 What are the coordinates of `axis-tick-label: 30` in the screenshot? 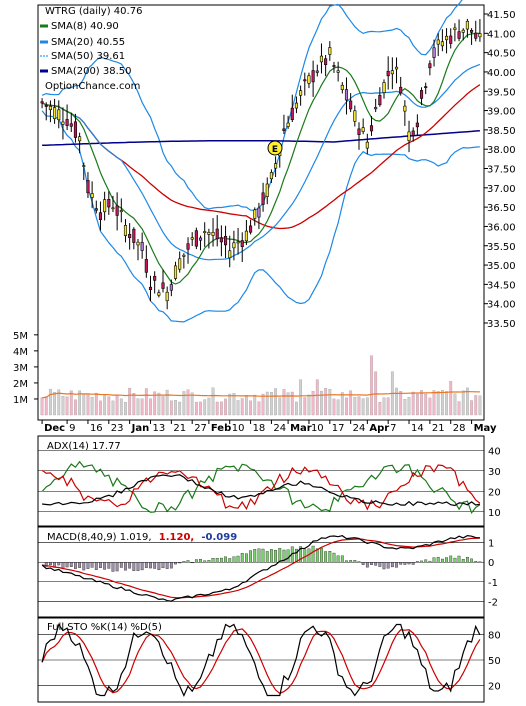 It's located at (494, 472).